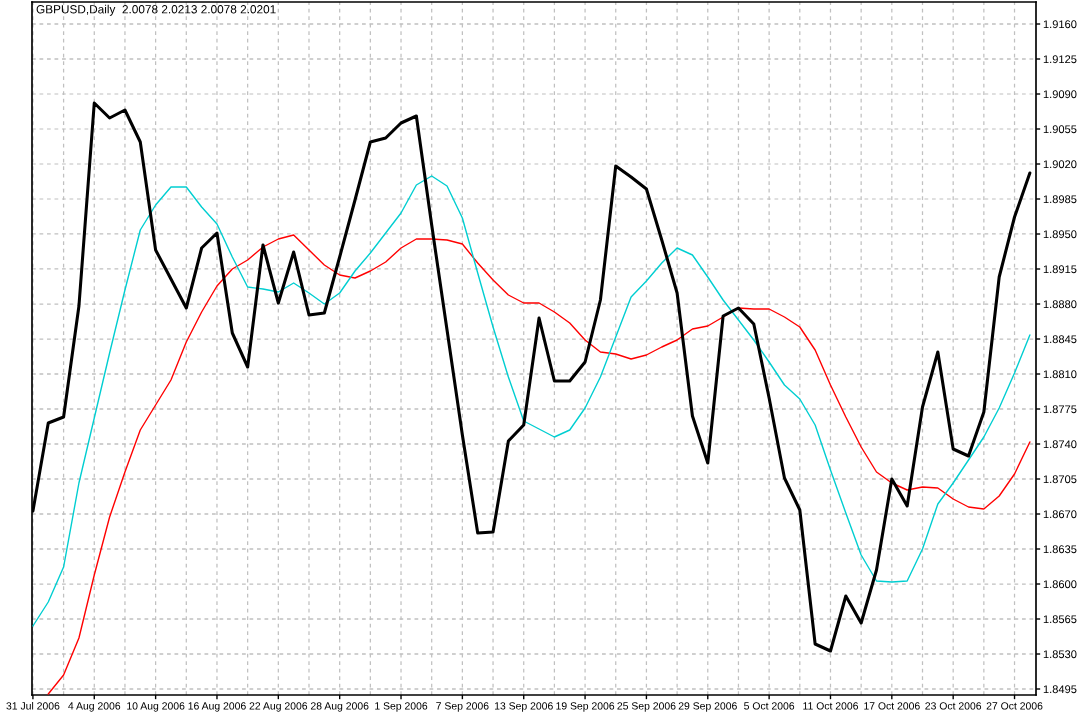  I want to click on y-tick-label: 1.8530, so click(1060, 654).